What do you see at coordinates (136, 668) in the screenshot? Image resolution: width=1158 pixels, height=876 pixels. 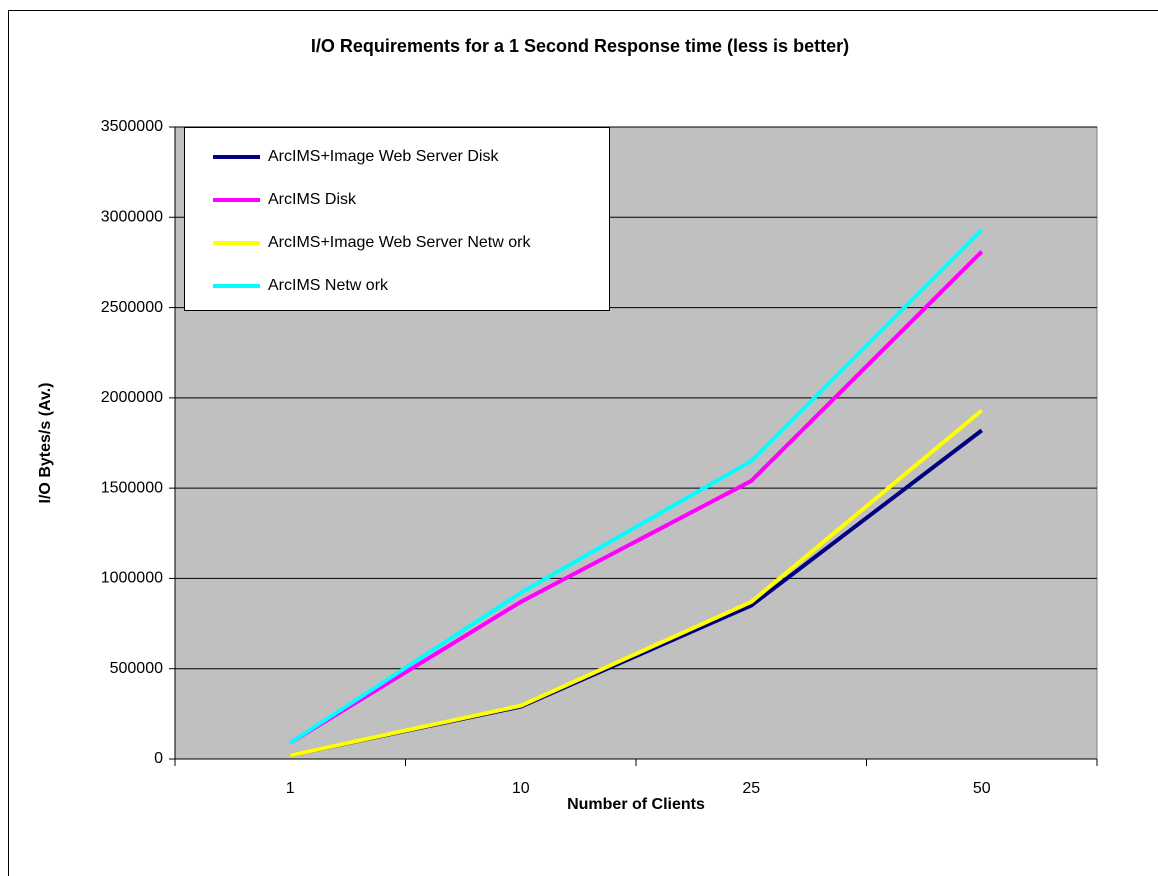 I see `y-tick-label: 500000` at bounding box center [136, 668].